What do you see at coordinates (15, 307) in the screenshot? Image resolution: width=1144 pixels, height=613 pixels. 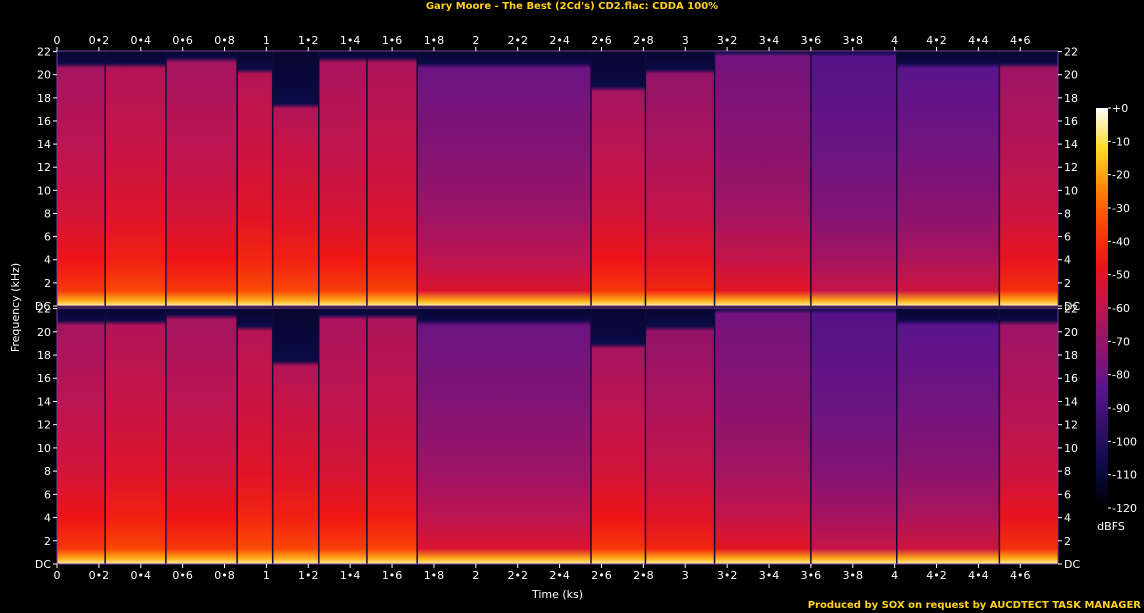 I see `y-axis-label: Frequency (kHz)` at bounding box center [15, 307].